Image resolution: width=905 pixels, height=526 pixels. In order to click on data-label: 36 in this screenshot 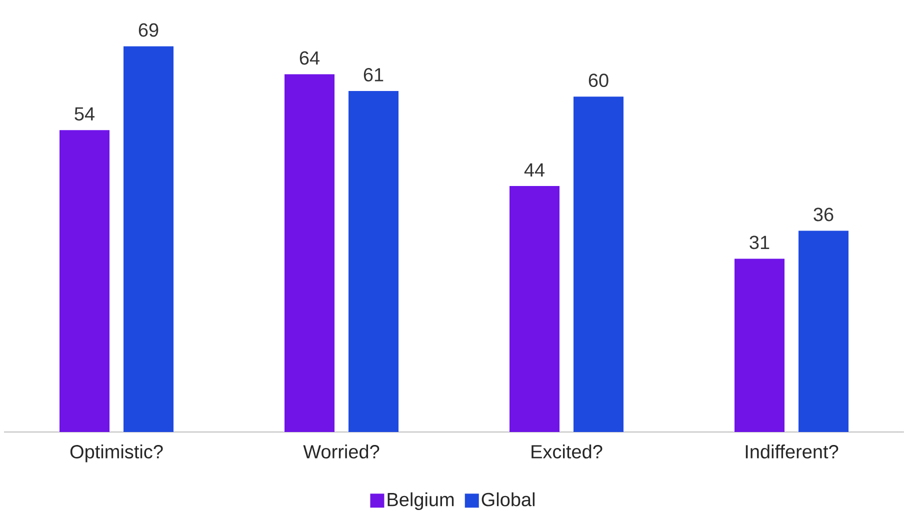, I will do `click(824, 215)`.